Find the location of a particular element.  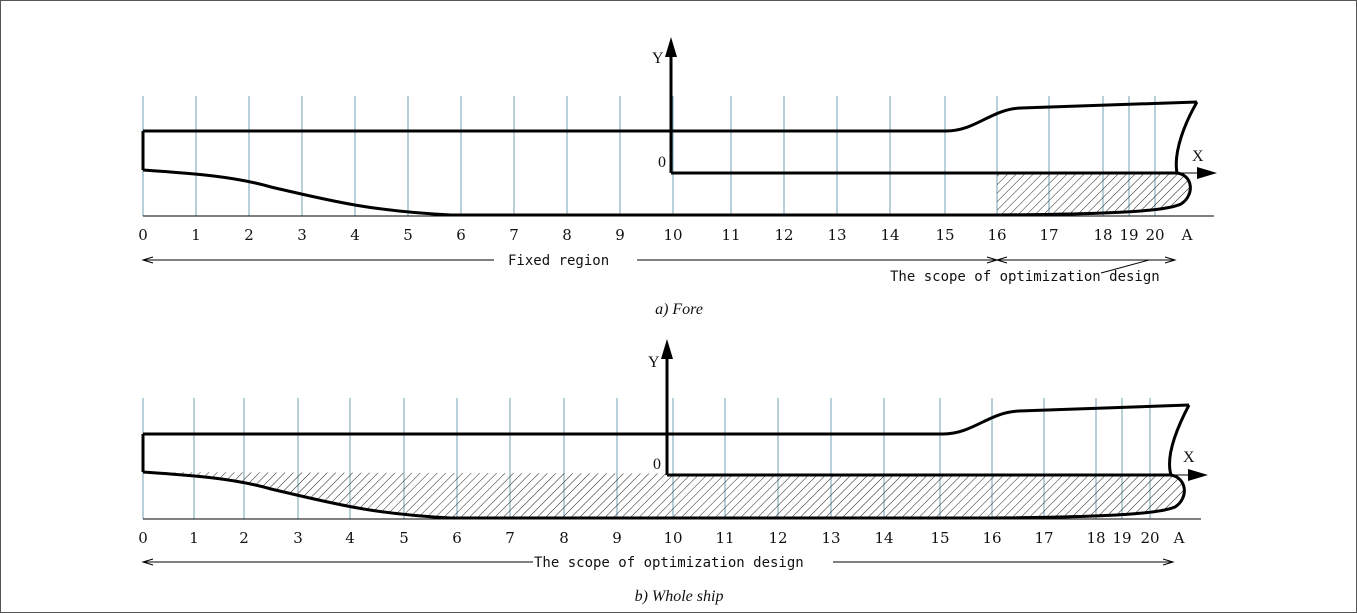

bottom-profile-whole is located at coordinates (566, 495).